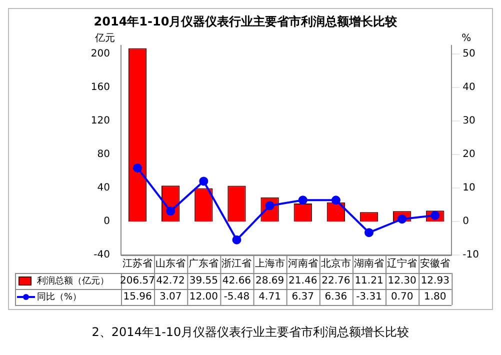  Describe the element at coordinates (469, 87) in the screenshot. I see `y2-tick-label: 40` at that location.